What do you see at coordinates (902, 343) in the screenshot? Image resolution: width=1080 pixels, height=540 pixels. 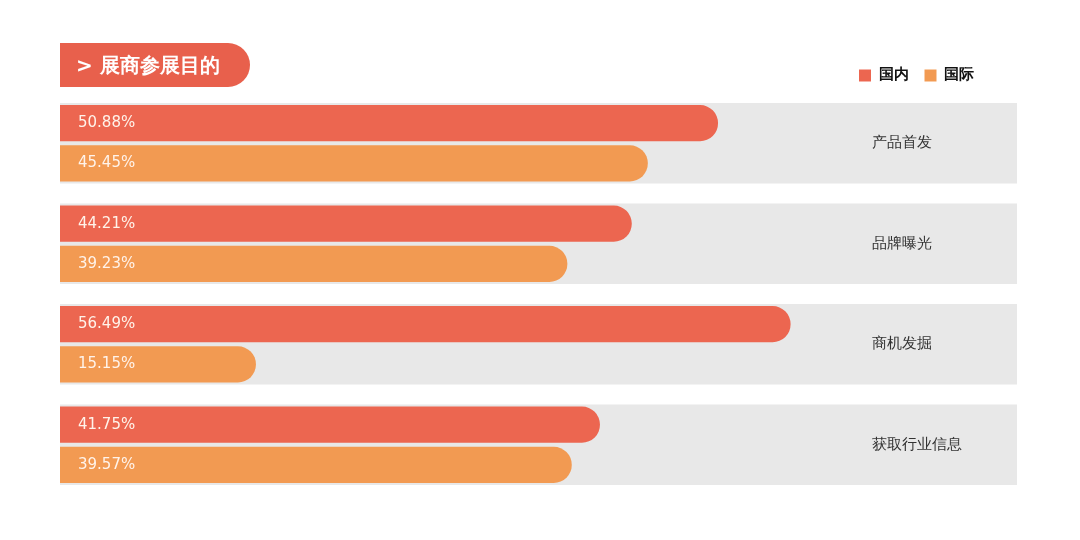 I see `y-tick-label: 商机发掘` at bounding box center [902, 343].